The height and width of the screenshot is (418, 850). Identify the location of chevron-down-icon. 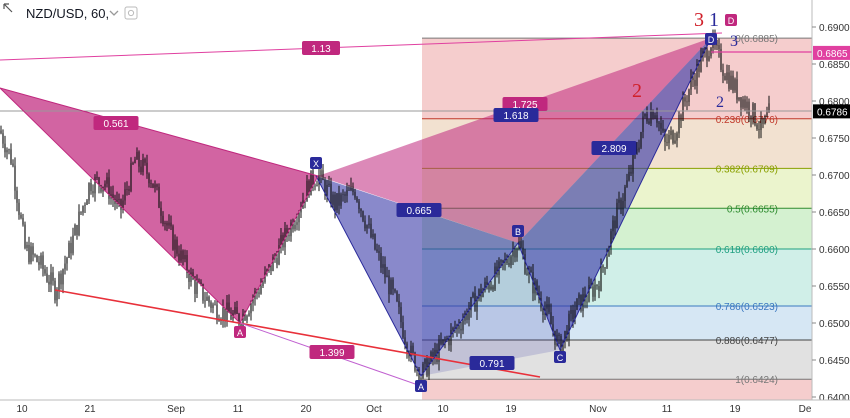
(114, 13).